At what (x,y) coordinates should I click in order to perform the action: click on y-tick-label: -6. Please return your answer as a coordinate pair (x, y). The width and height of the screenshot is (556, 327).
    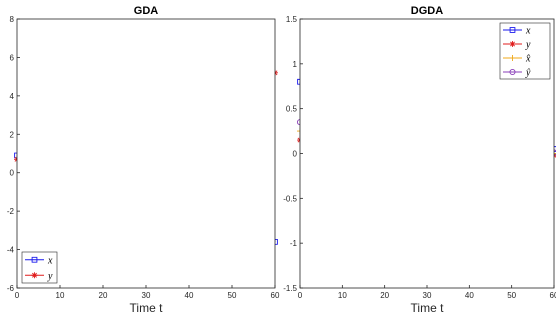
    Looking at the image, I should click on (11, 288).